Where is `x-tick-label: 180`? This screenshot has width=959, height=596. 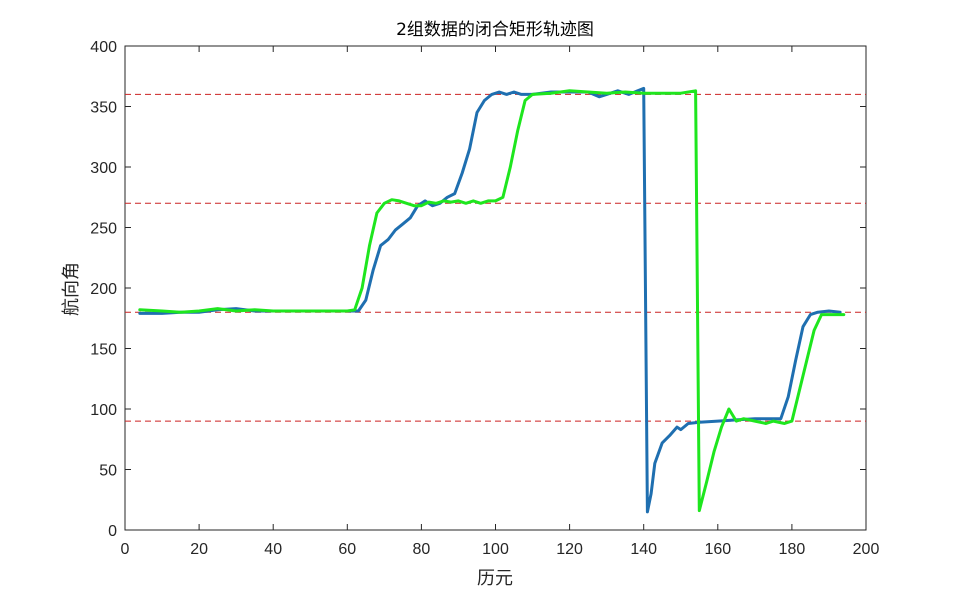
x-tick-label: 180 is located at coordinates (792, 549).